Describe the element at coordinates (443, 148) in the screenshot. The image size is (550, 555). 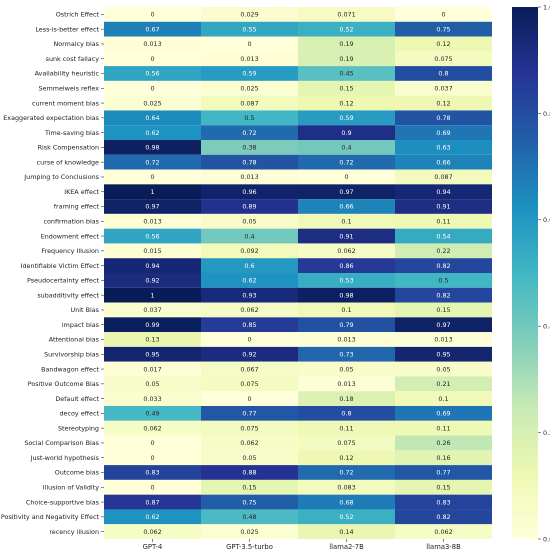
I see `cell-value-label: 0.63` at that location.